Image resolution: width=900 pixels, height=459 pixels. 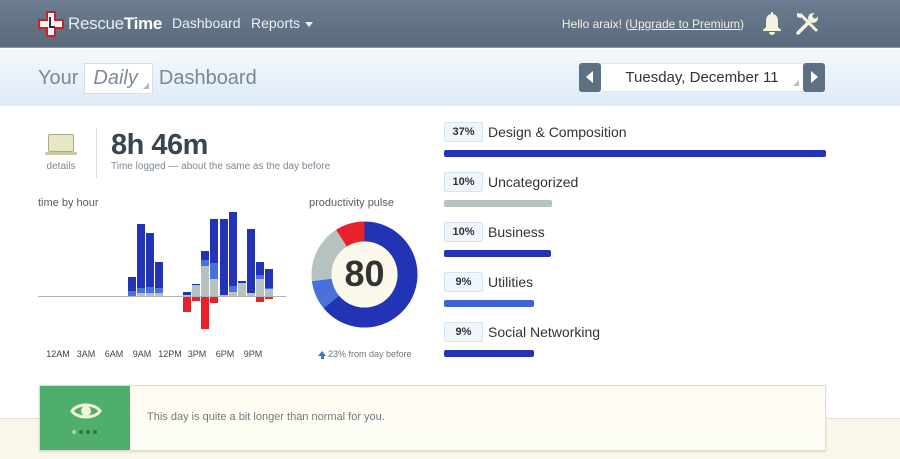 I want to click on nav-dashboard: Dashboard, so click(x=206, y=23).